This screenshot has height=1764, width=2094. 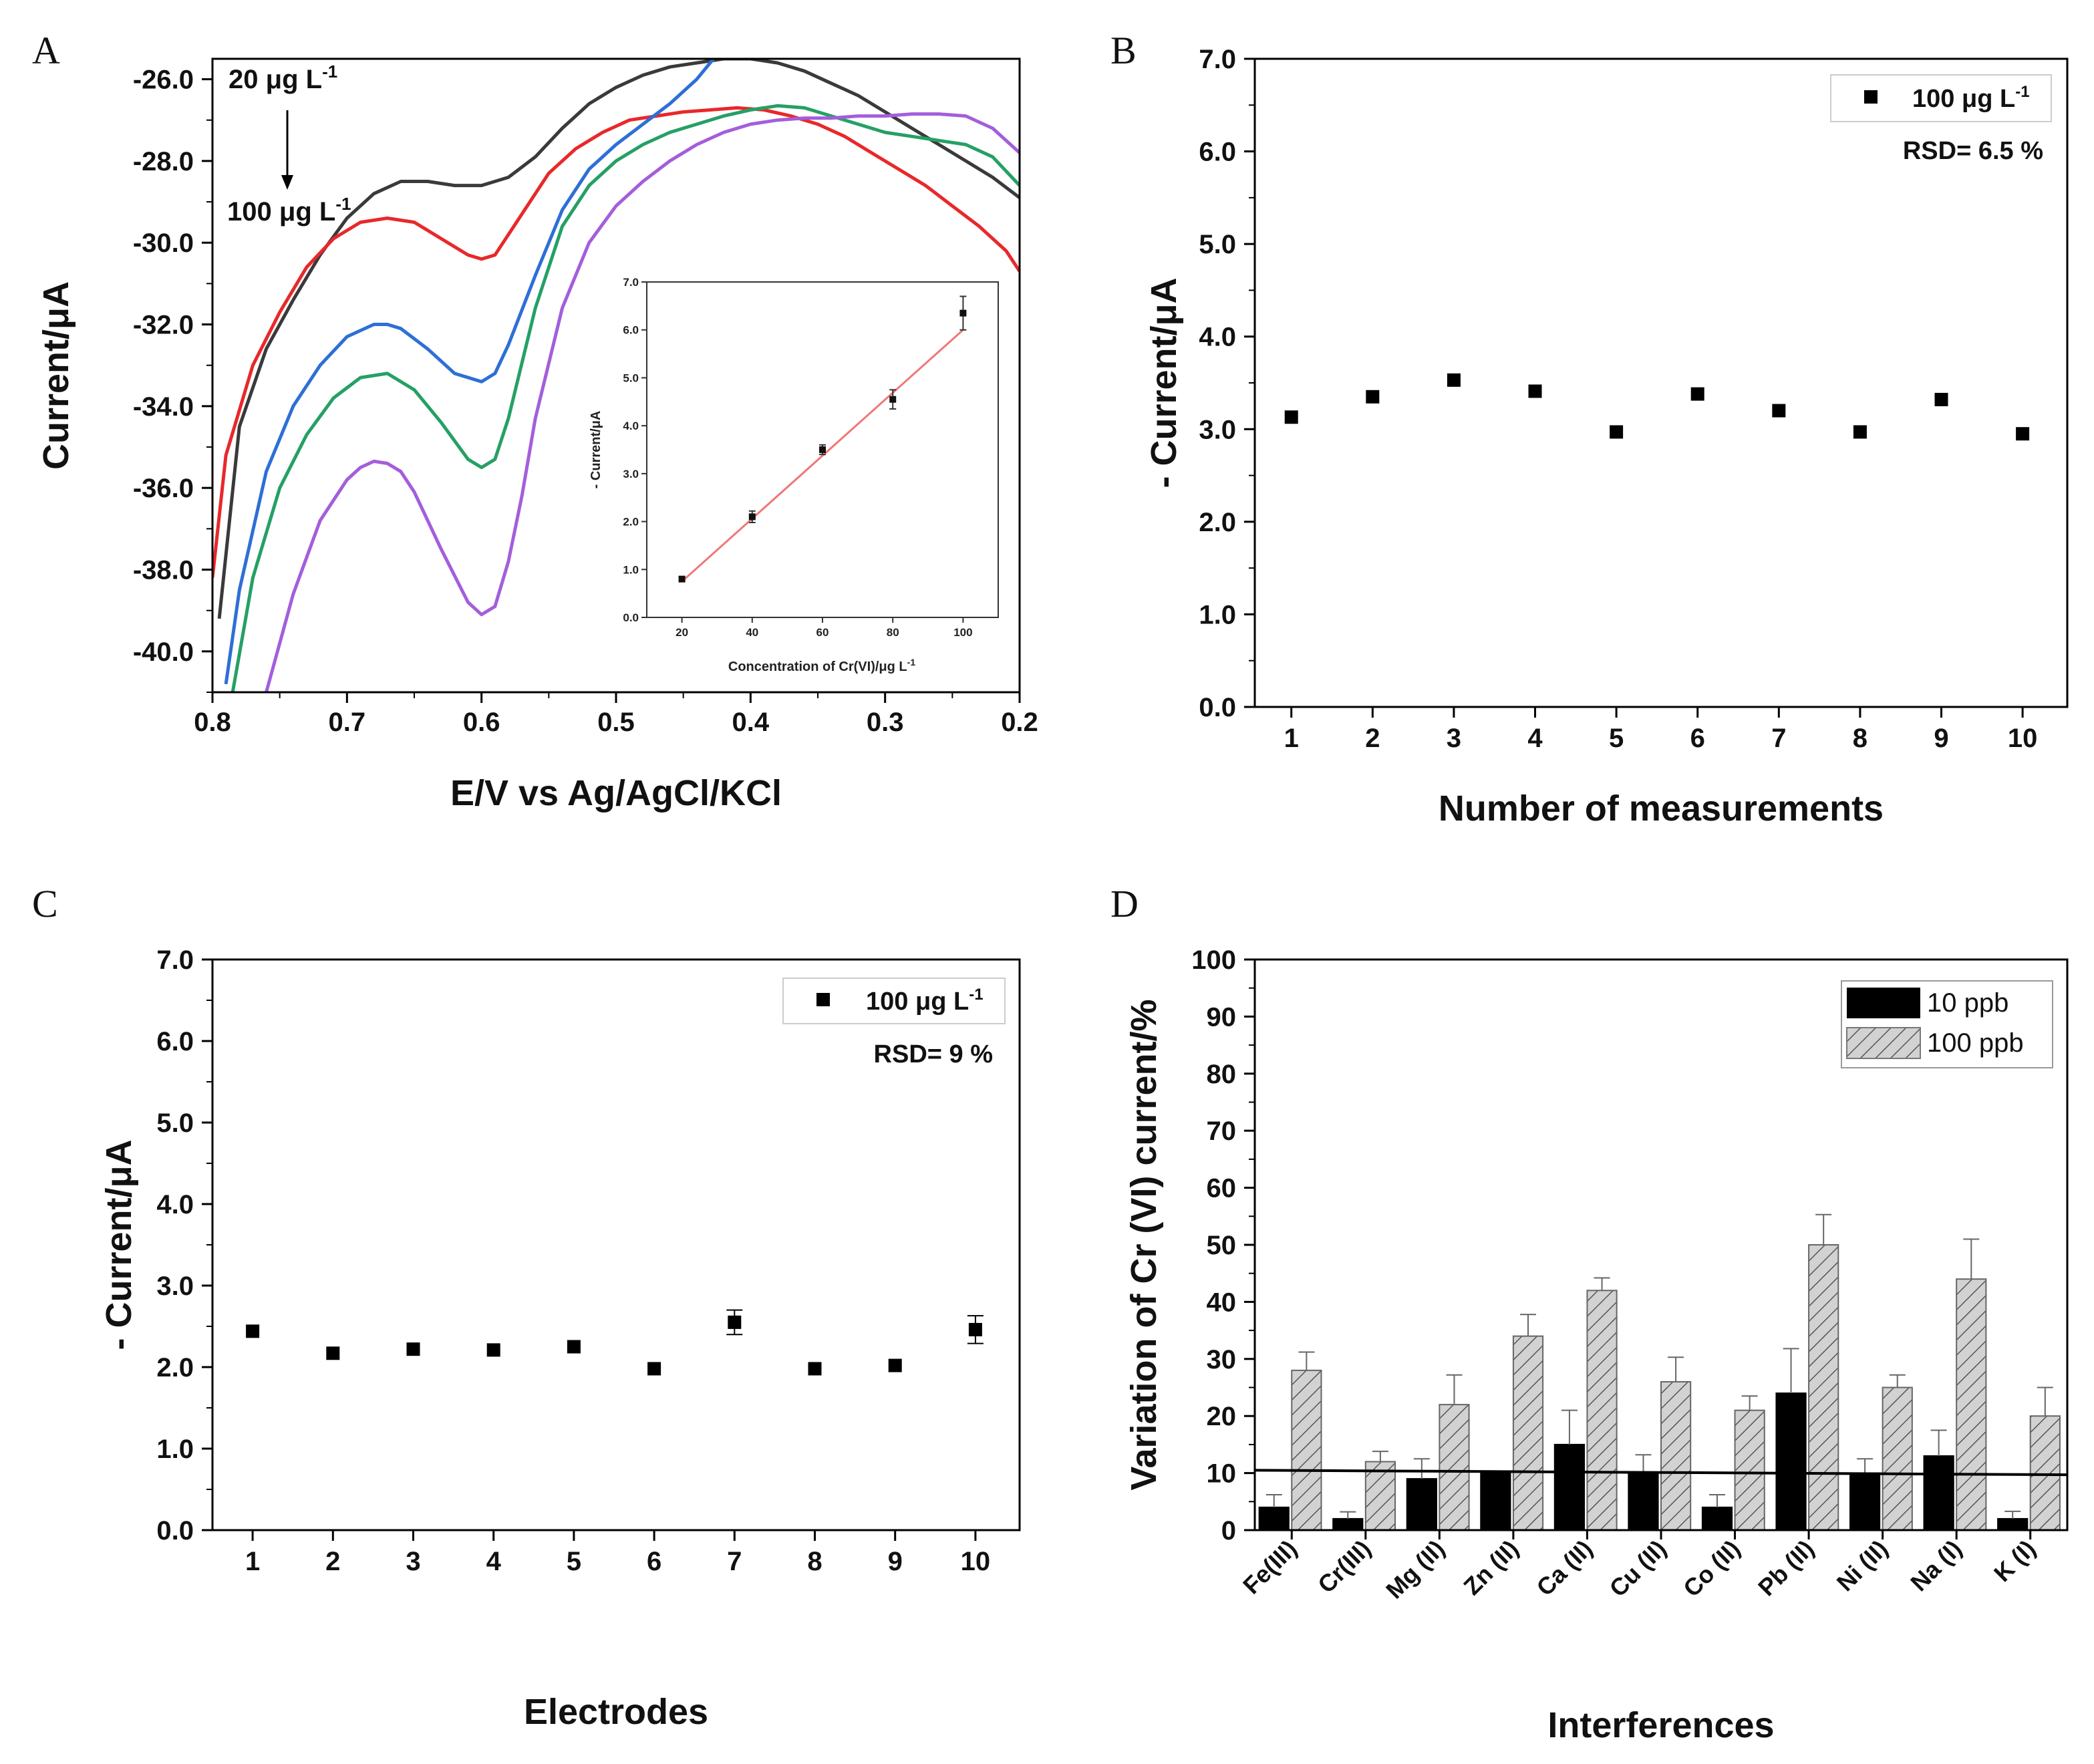 I want to click on panel-b-frame, so click(x=1661, y=382).